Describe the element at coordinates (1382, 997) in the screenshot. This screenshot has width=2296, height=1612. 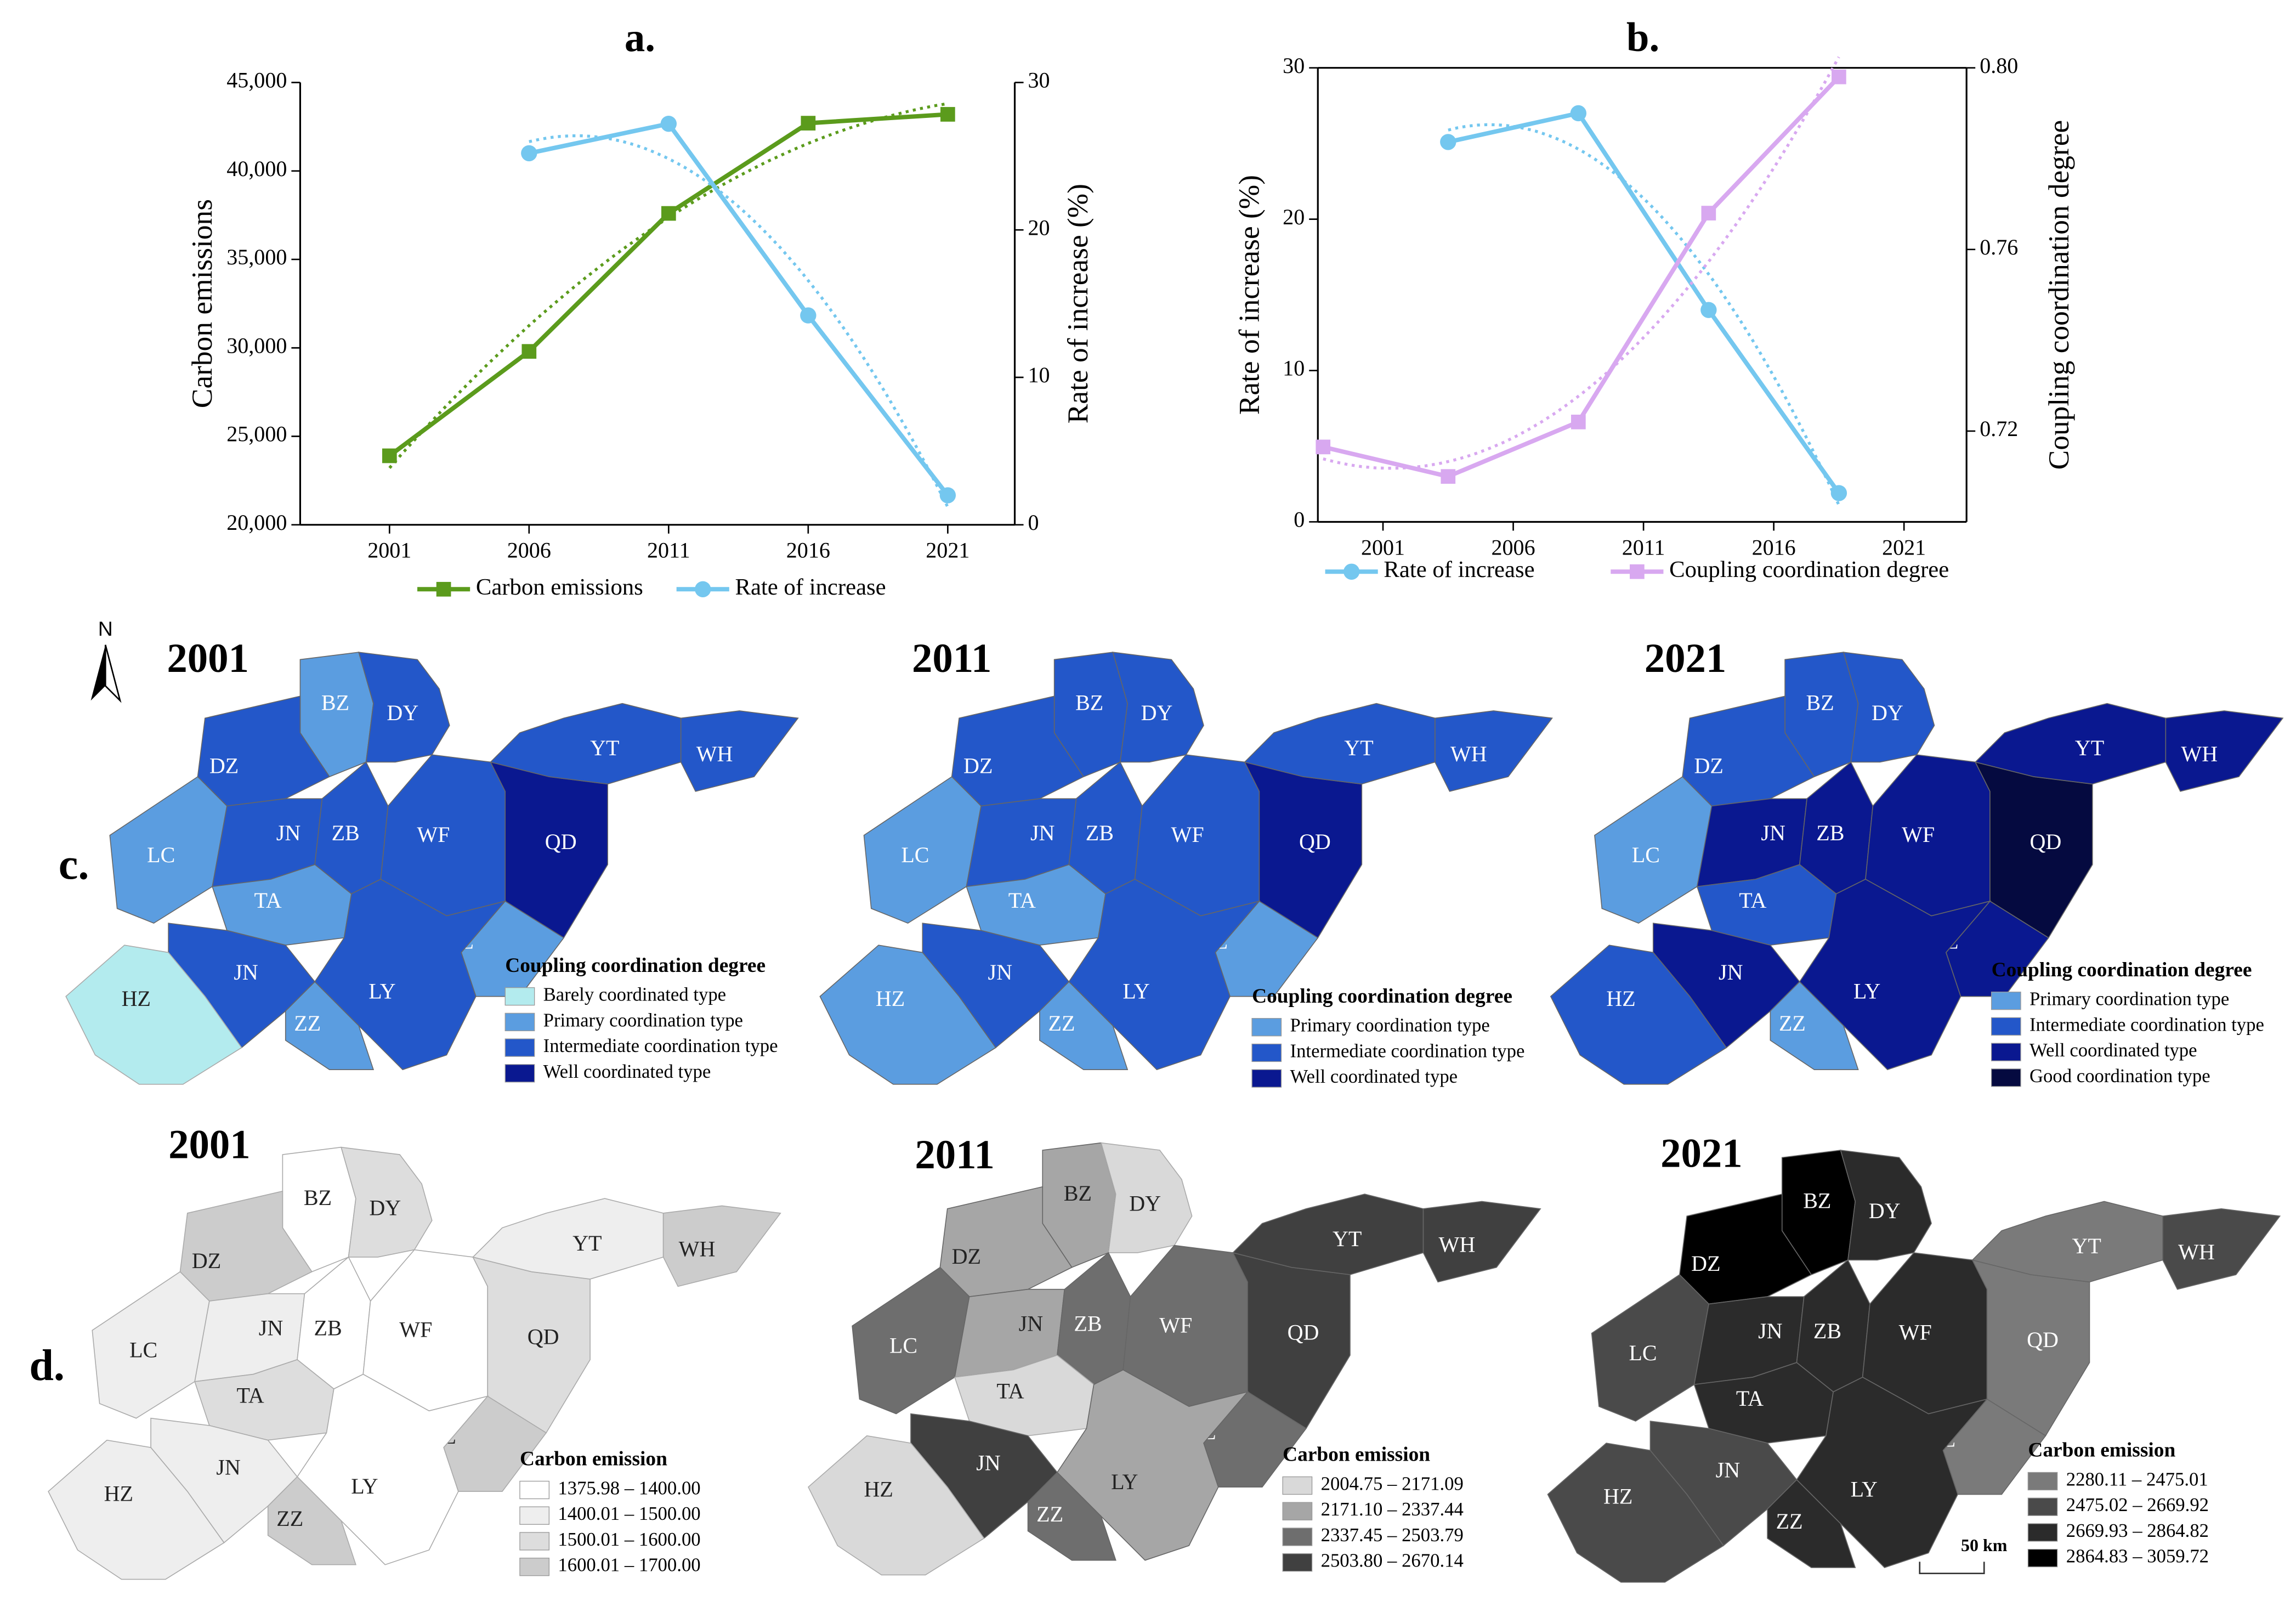
I see `legend-title: Coupling coordination degree` at that location.